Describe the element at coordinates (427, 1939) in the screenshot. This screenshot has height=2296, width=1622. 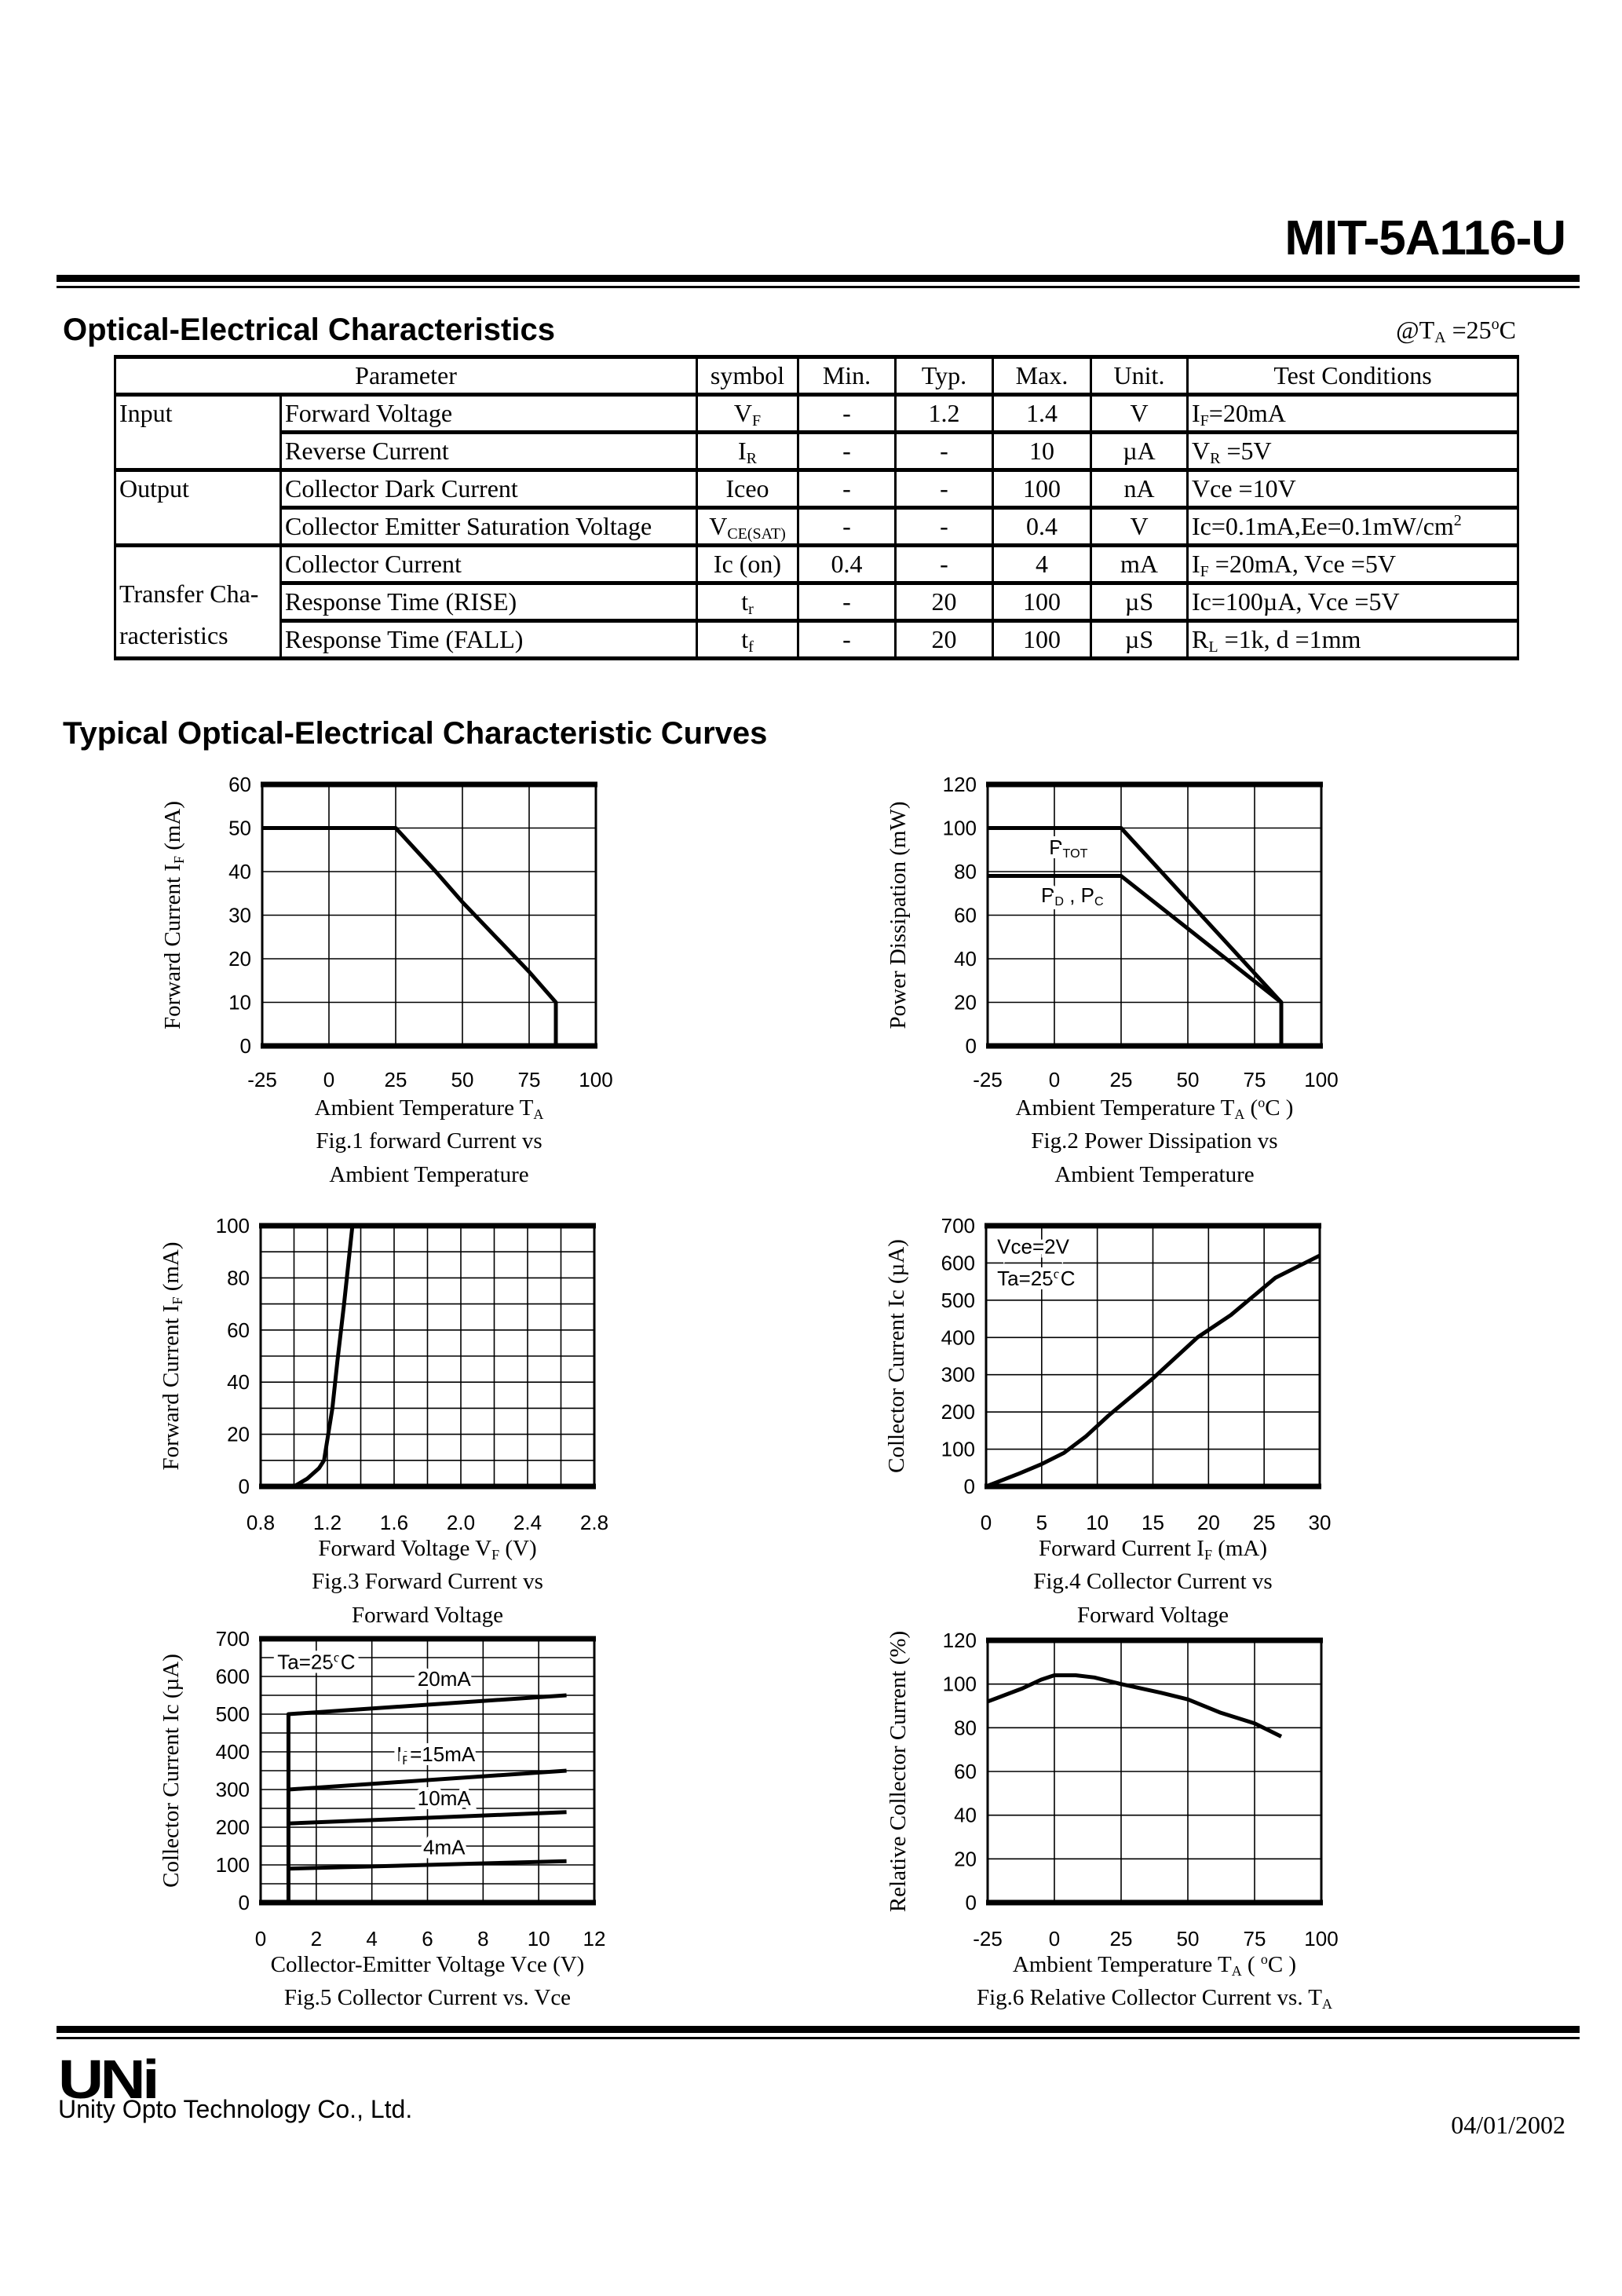
I see `x-tick-label: 6` at that location.